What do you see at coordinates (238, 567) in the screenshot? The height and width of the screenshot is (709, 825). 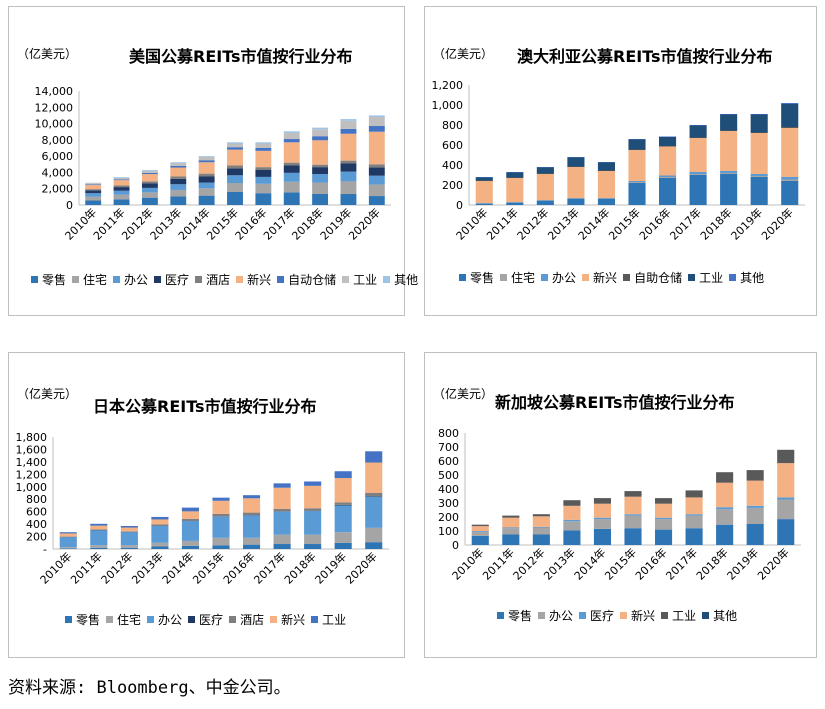 I see `x-tick-label: 2016年` at bounding box center [238, 567].